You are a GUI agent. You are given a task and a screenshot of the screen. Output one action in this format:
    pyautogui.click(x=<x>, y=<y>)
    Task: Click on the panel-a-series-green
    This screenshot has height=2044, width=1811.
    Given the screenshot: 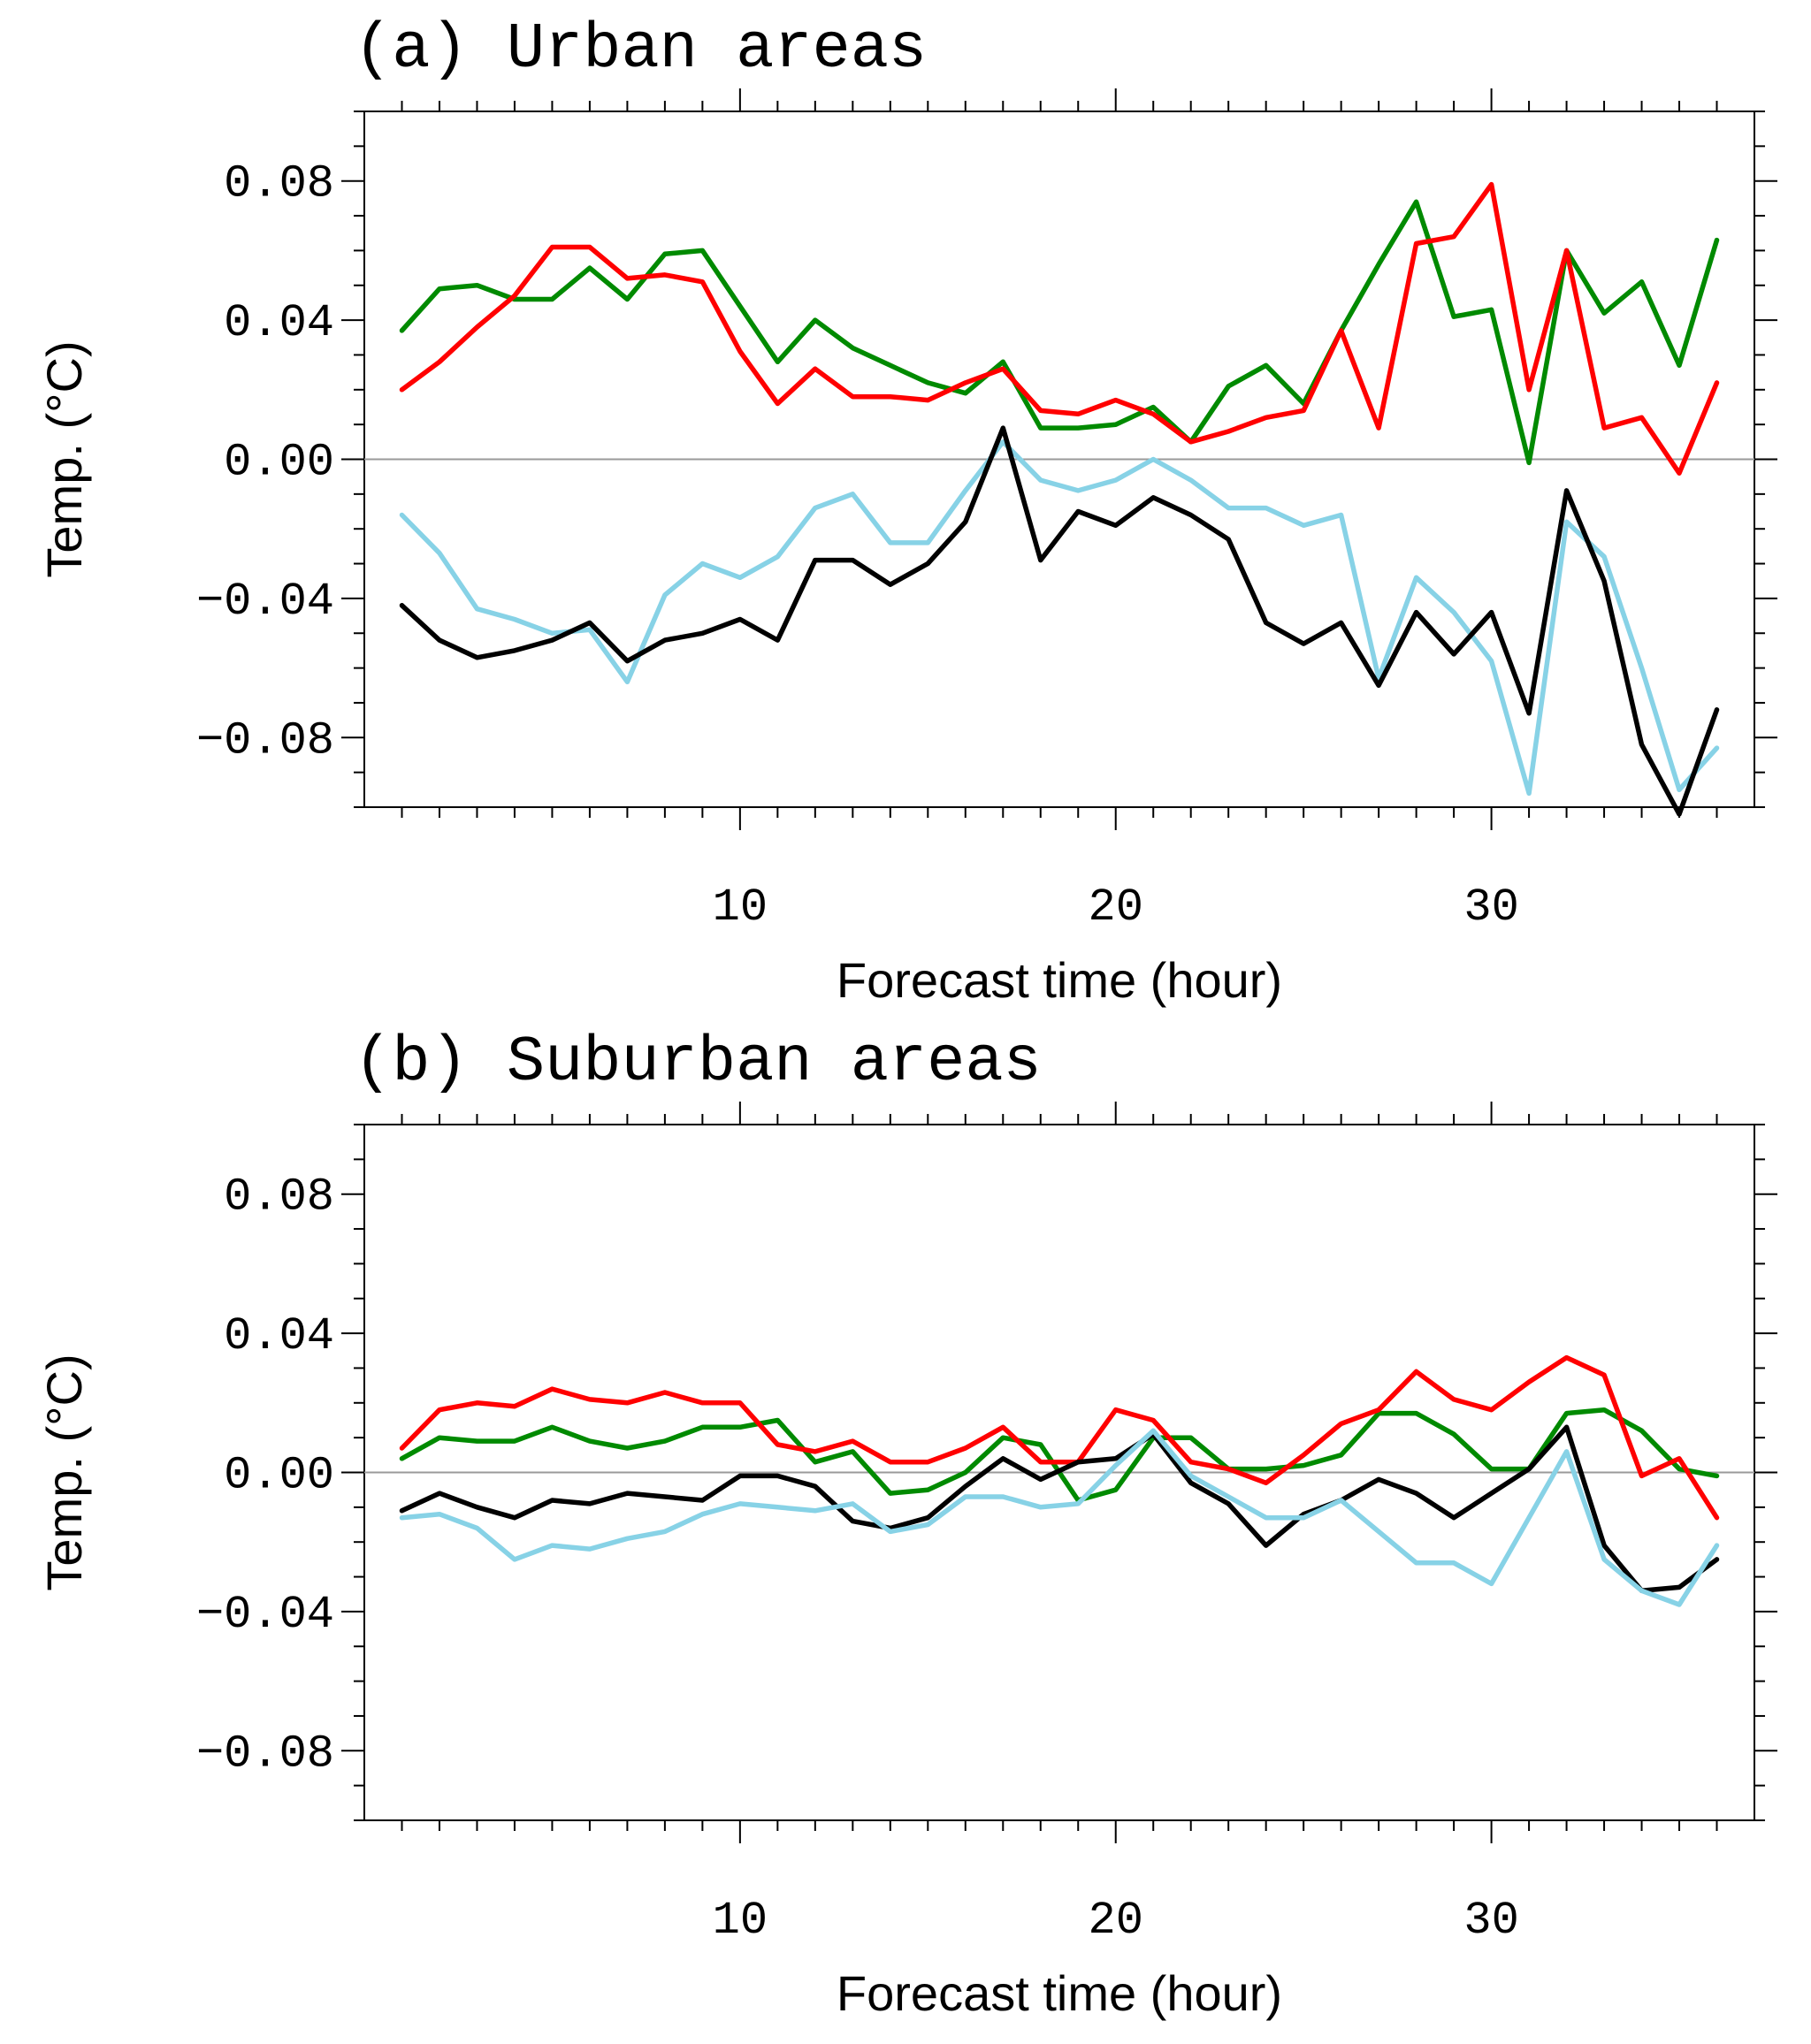 What is the action you would take?
    pyautogui.click(x=1060, y=332)
    